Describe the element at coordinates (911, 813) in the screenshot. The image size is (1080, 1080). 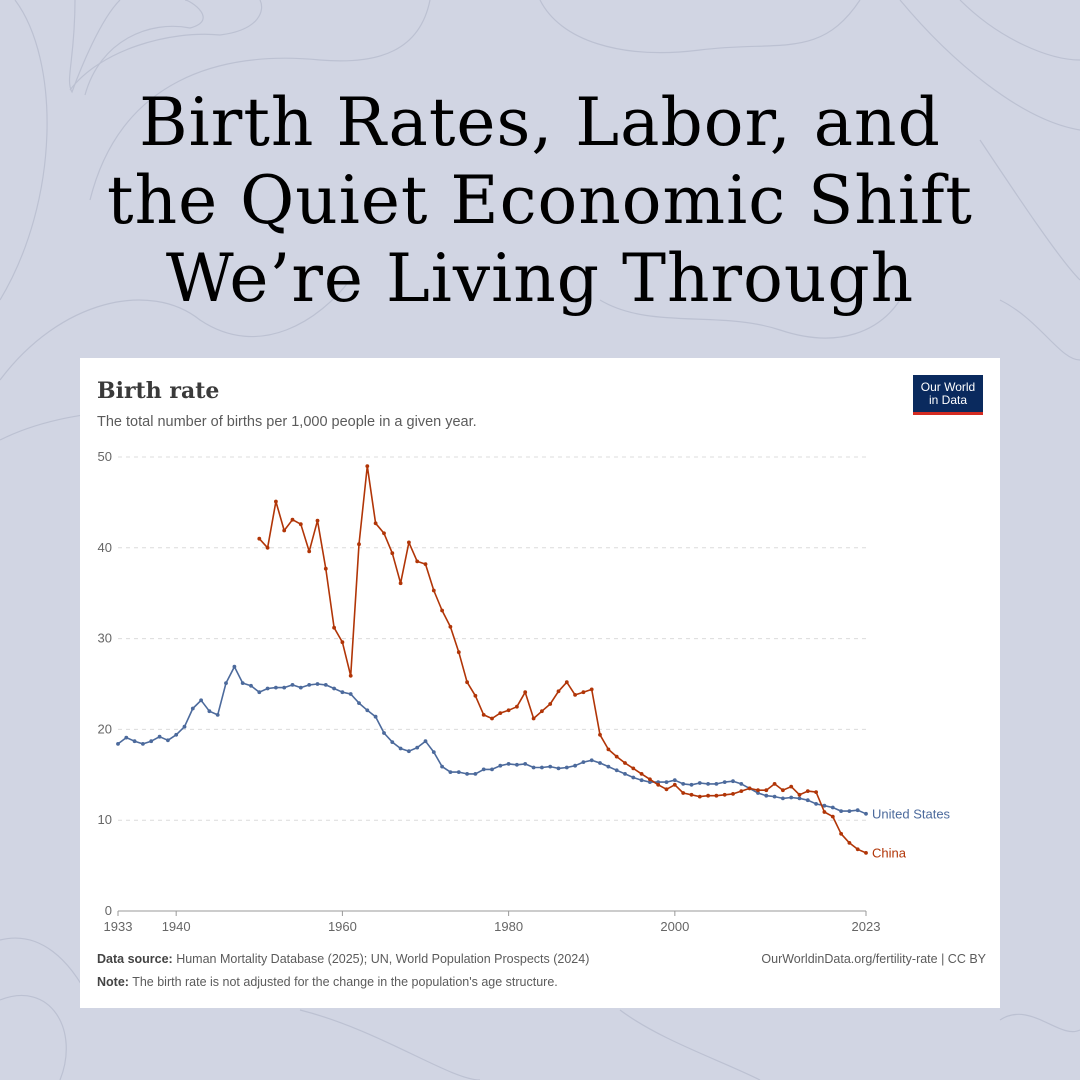
I see `series-label: United States` at that location.